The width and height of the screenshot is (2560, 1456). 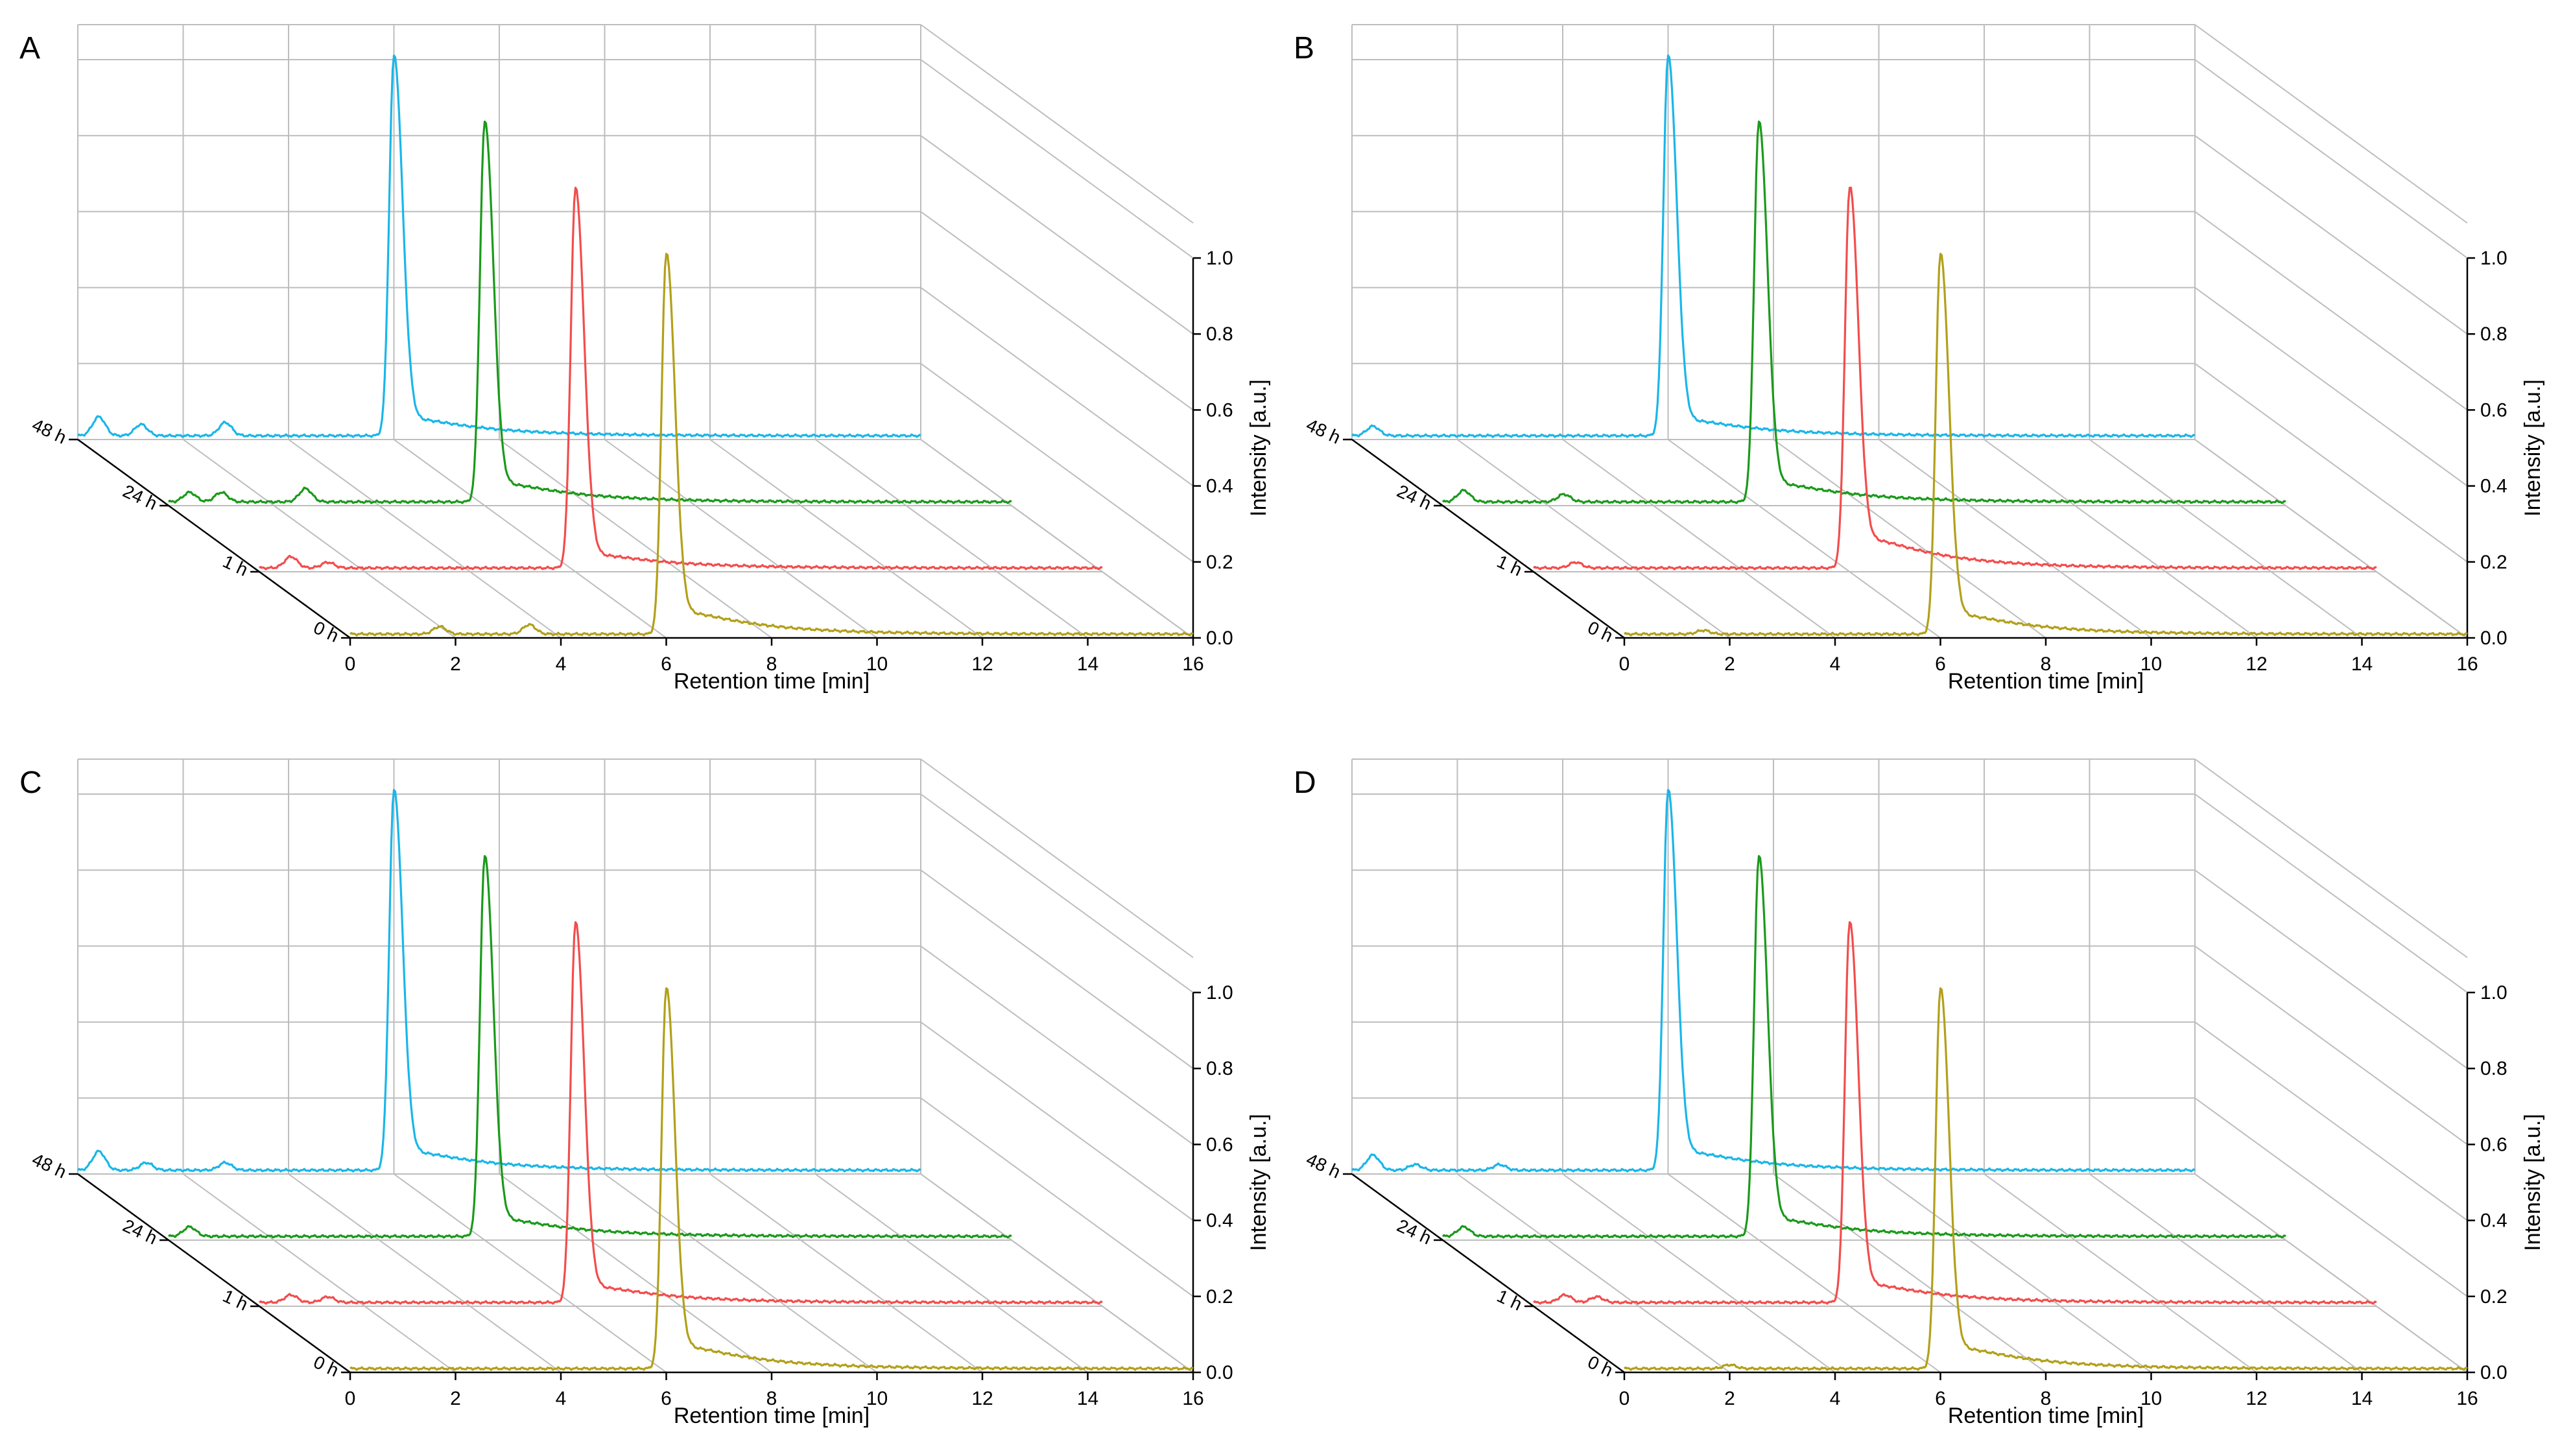 What do you see at coordinates (2493, 410) in the screenshot?
I see `y-tick-label: 0.6` at bounding box center [2493, 410].